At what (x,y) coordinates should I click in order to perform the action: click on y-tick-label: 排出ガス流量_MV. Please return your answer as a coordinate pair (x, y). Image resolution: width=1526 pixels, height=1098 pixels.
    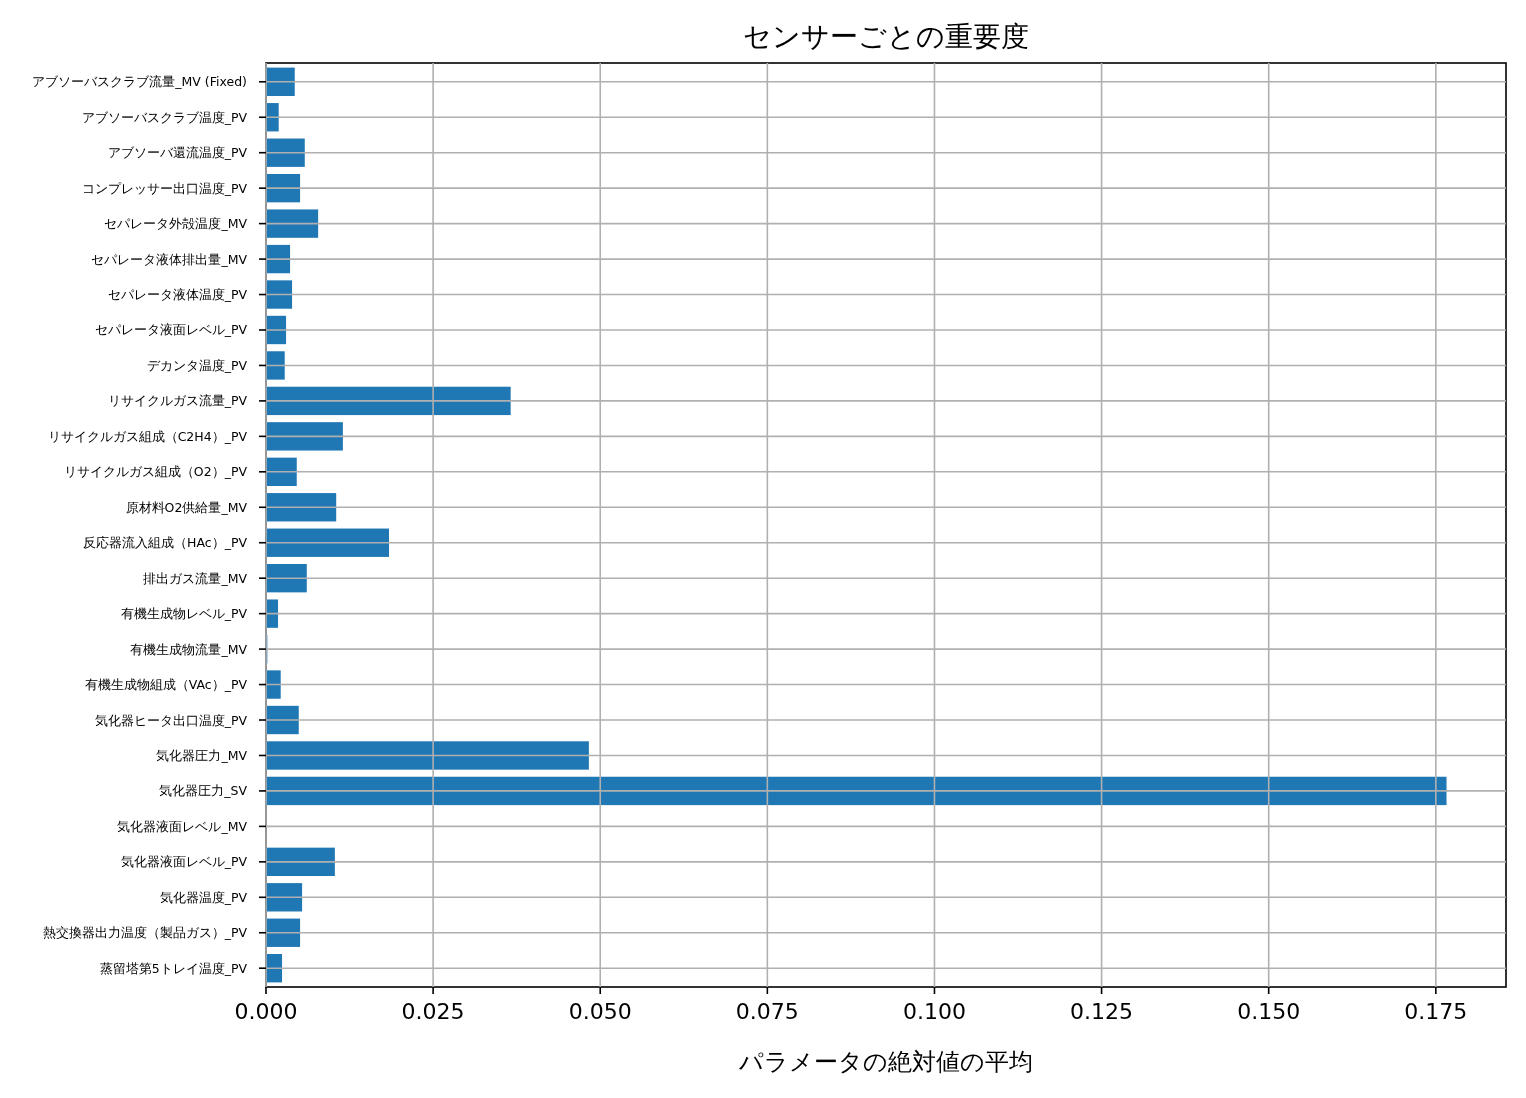
    Looking at the image, I should click on (195, 578).